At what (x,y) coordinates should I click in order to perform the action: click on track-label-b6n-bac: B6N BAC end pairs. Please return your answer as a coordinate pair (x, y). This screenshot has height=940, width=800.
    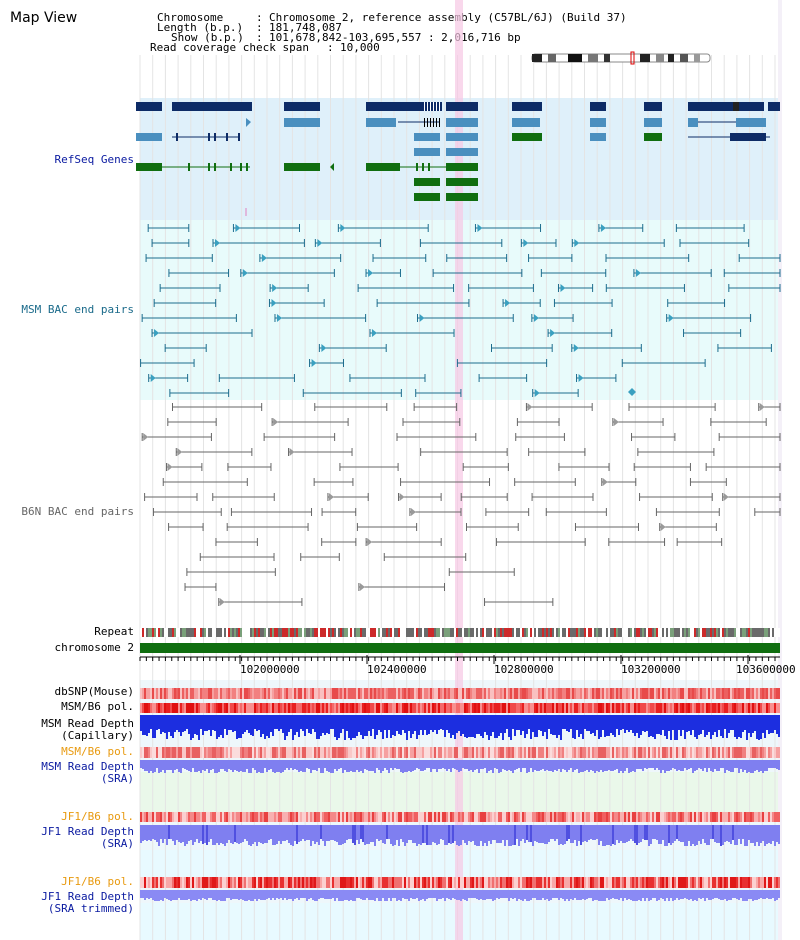
    Looking at the image, I should click on (77, 511).